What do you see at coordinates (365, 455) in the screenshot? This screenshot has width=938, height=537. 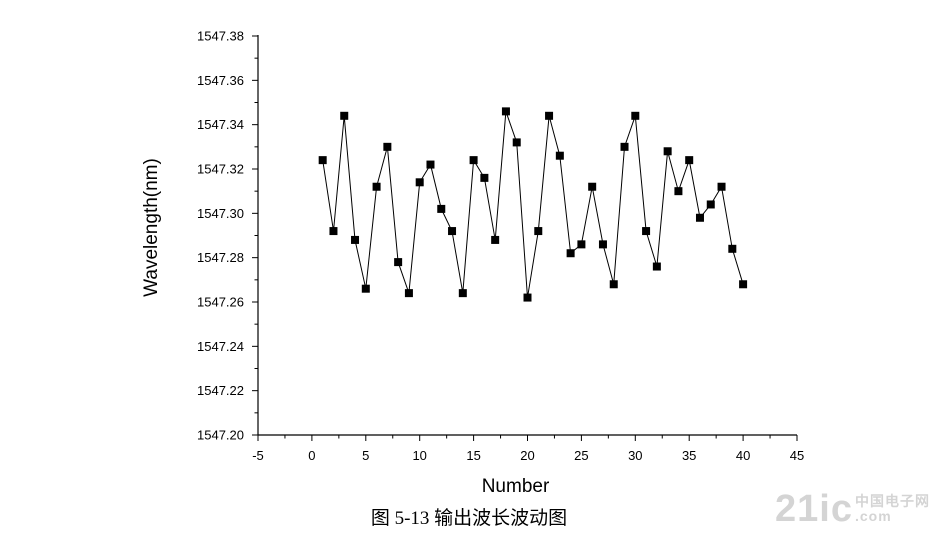 I see `x-tick-label: 5` at bounding box center [365, 455].